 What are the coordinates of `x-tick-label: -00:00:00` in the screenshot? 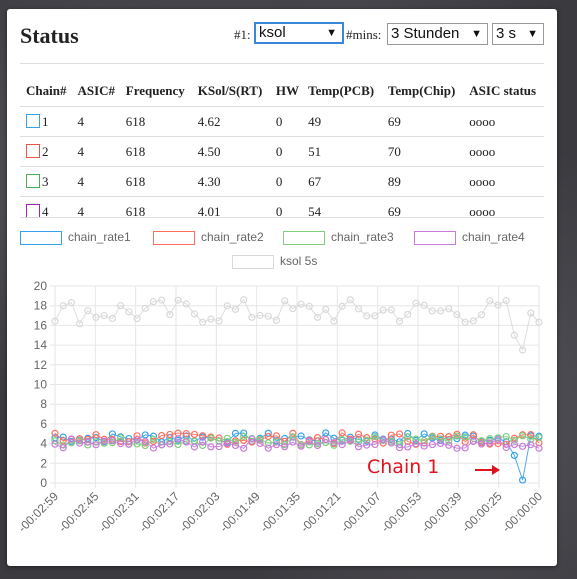 It's located at (522, 512).